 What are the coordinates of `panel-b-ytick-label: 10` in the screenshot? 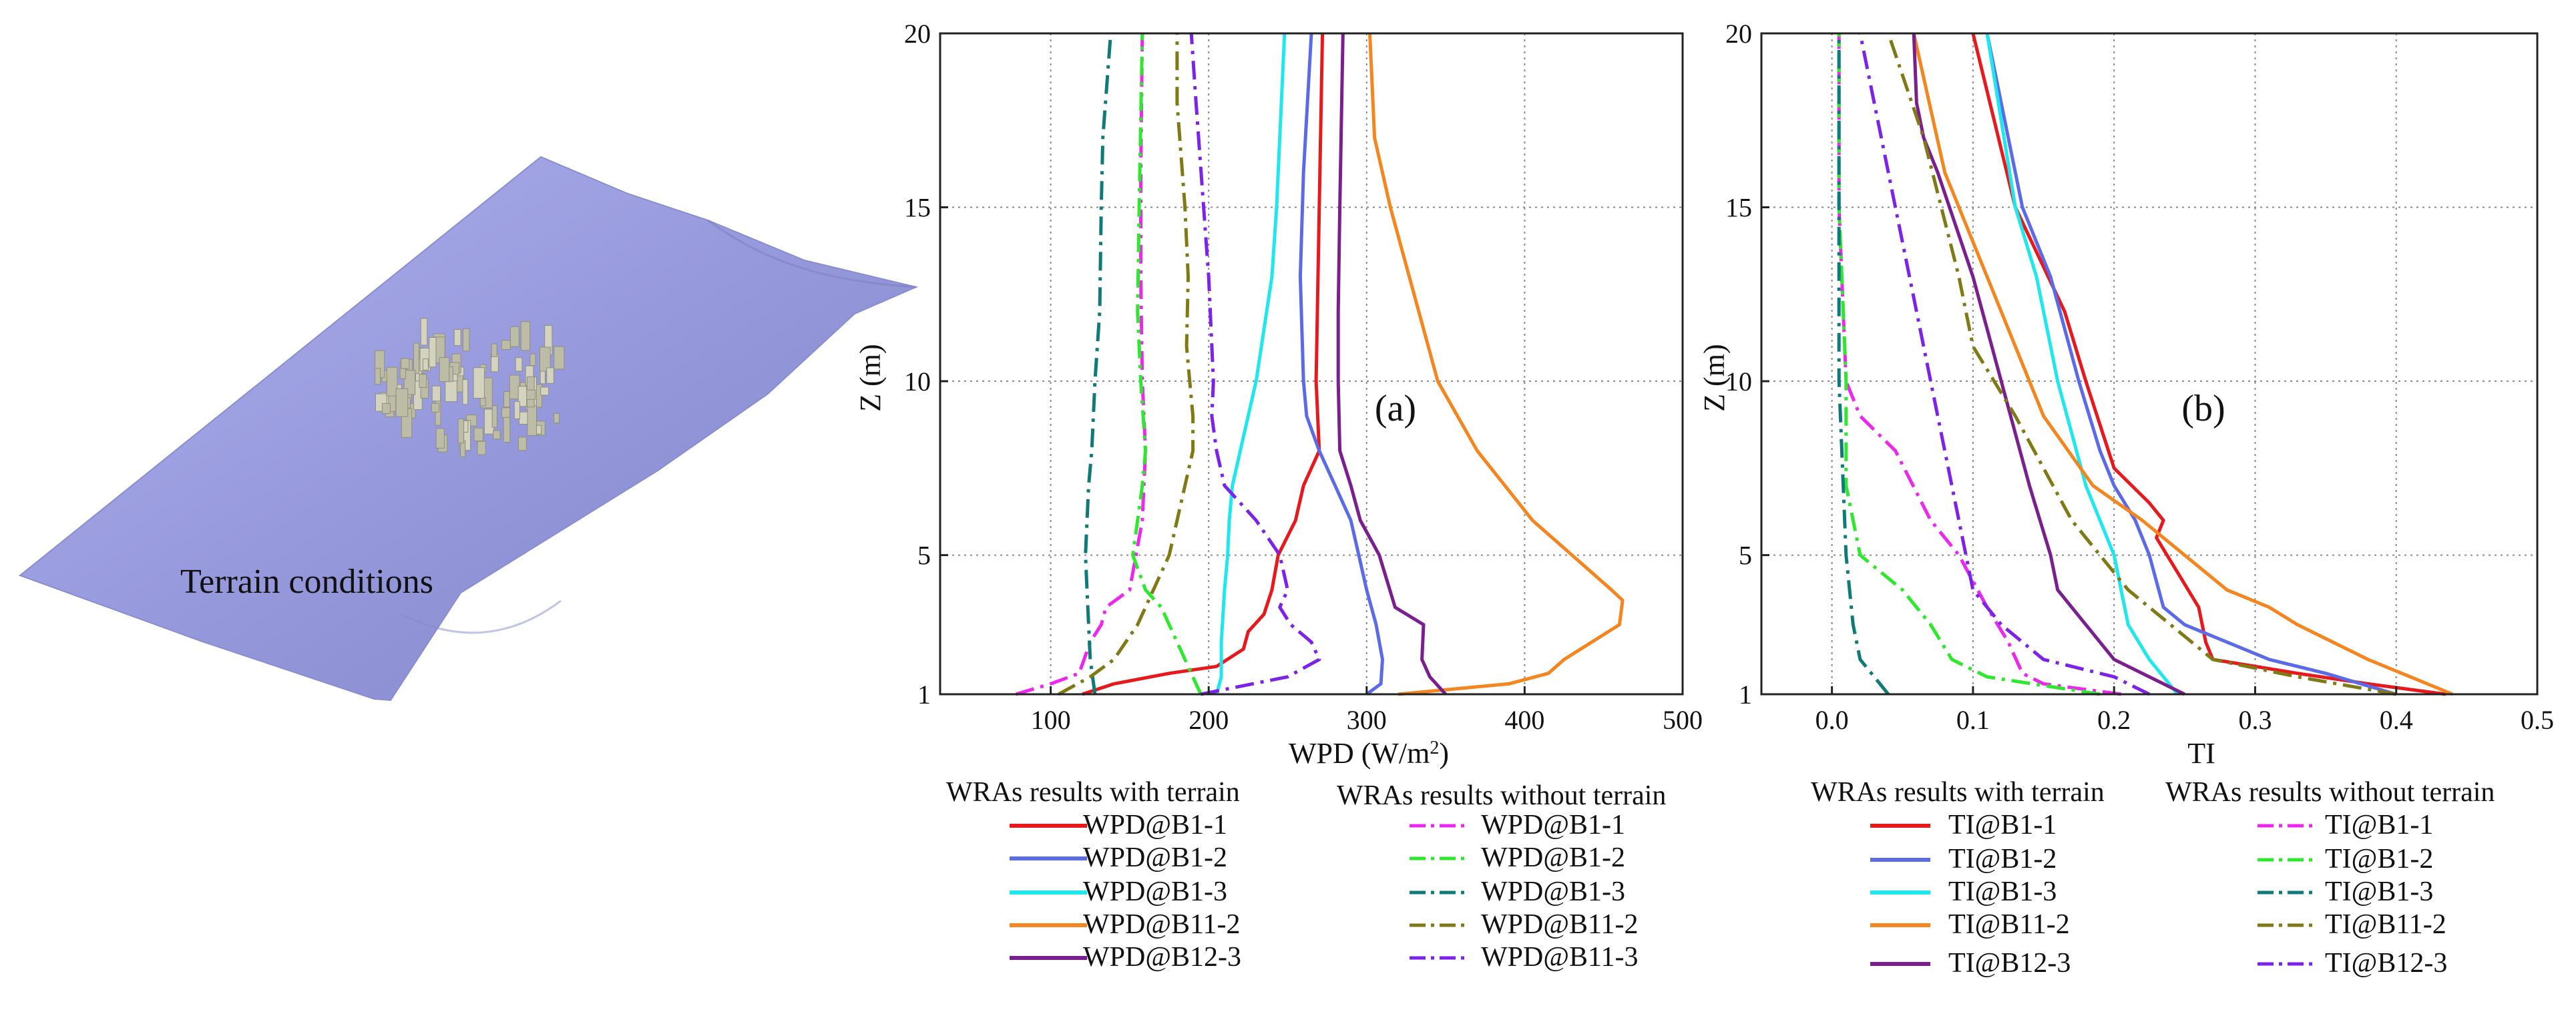 It's located at (1739, 381).